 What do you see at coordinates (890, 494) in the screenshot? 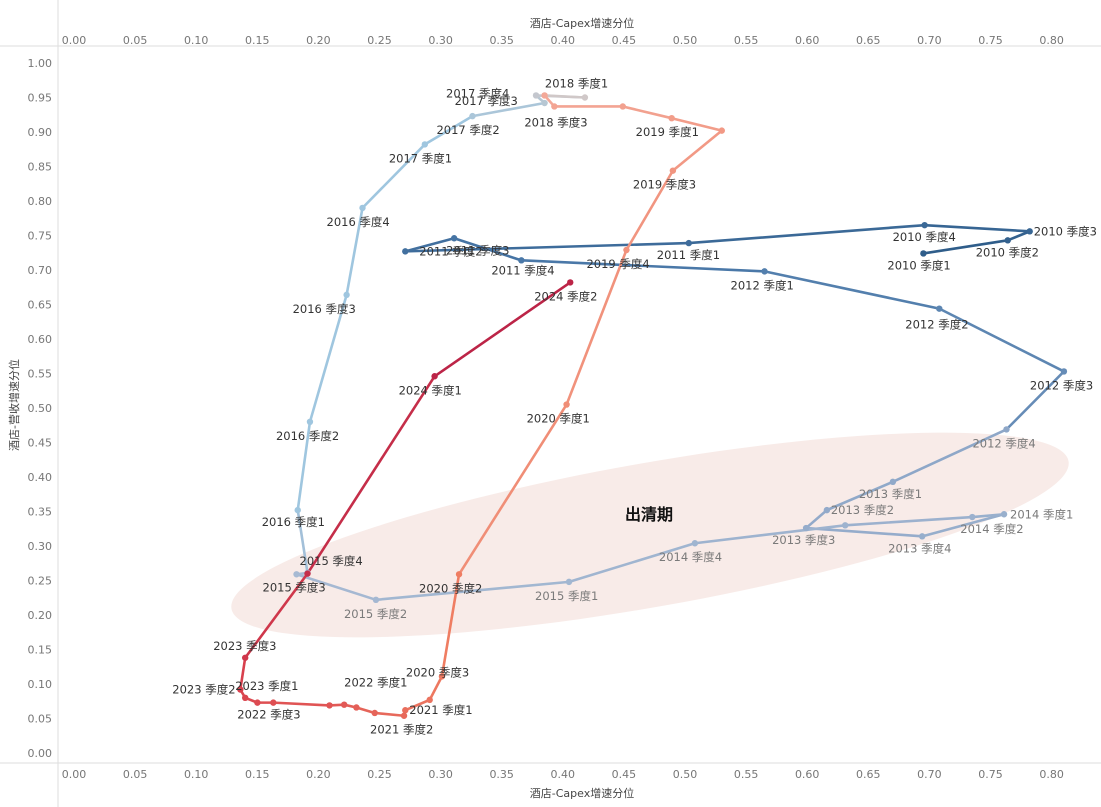
I see `point-label: 2013 季度1` at bounding box center [890, 494].